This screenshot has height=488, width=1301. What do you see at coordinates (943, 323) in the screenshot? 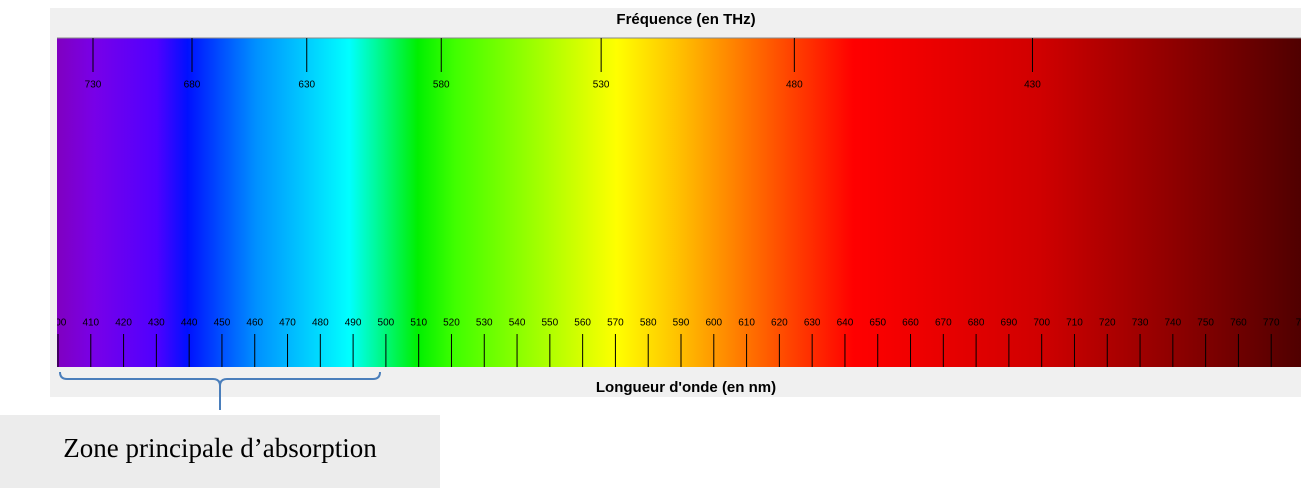
I see `wavelength-tick-label: 670` at bounding box center [943, 323].